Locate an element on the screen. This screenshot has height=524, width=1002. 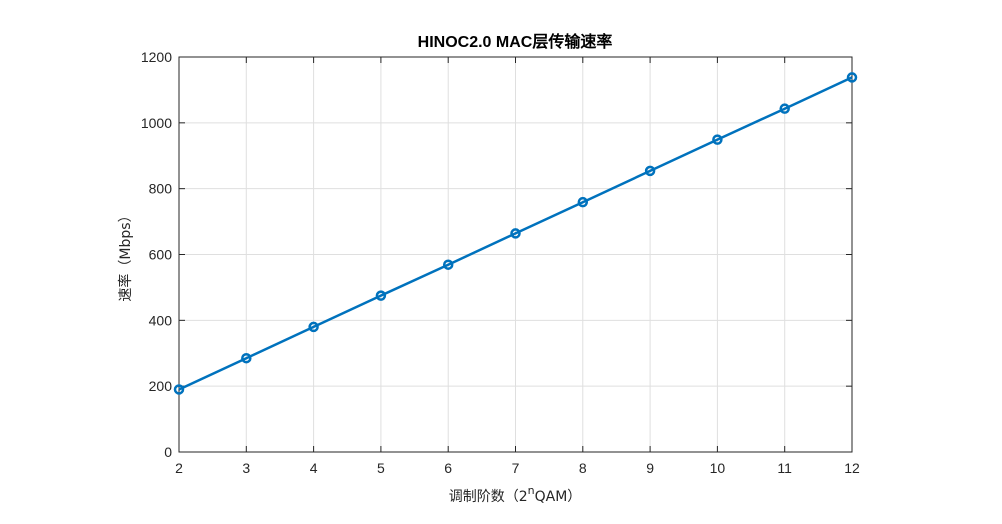
x-tick-label: 5 is located at coordinates (381, 468).